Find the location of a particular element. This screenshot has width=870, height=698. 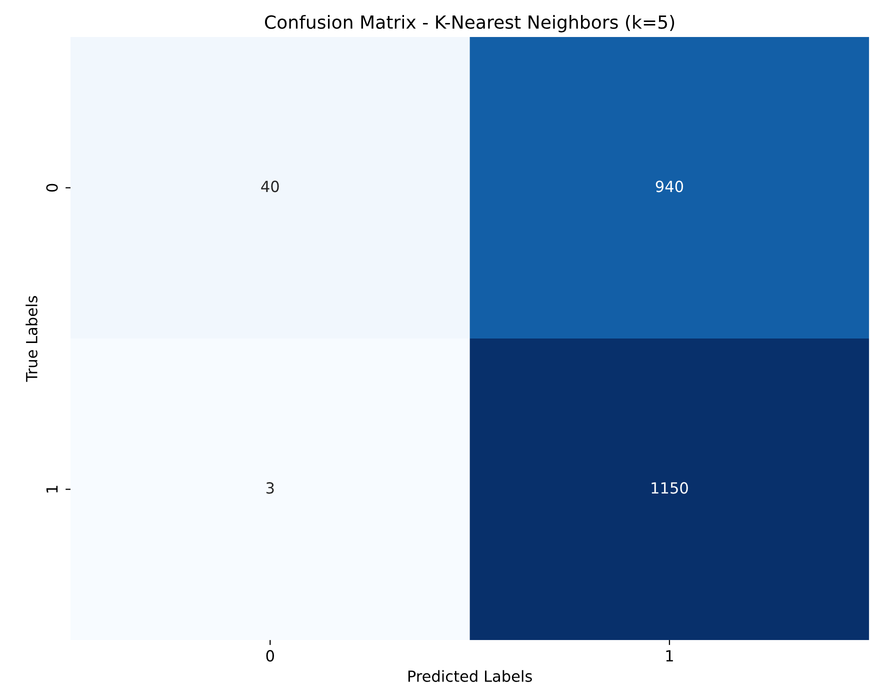

data-label: 940 is located at coordinates (670, 186).